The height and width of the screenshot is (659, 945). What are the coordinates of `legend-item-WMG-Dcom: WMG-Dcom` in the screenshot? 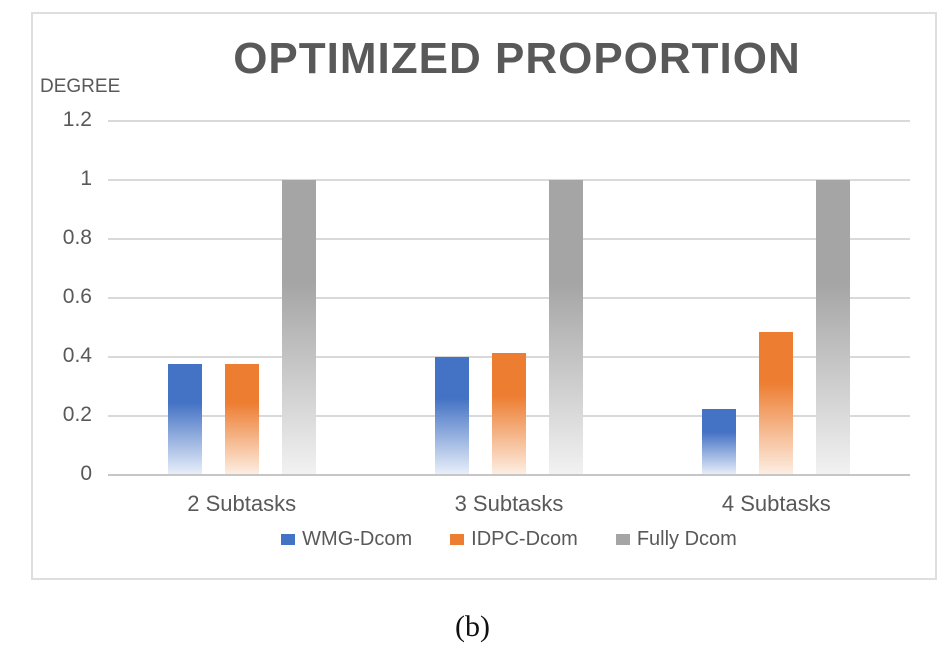 It's located at (346, 539).